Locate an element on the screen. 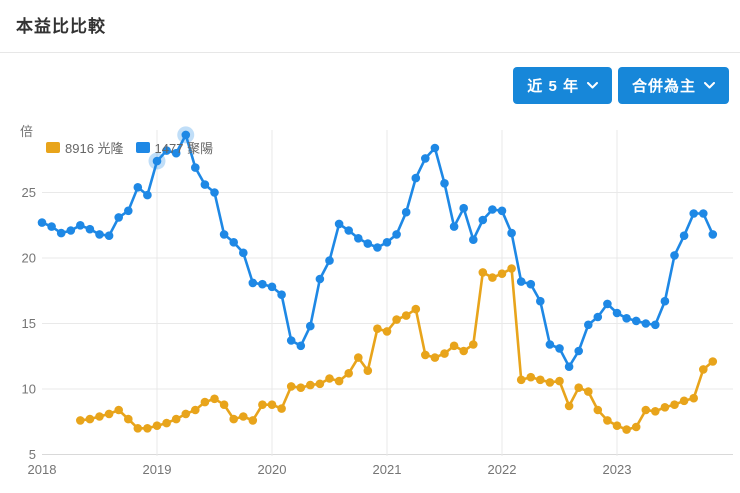 The width and height of the screenshot is (740, 493). legend-item-1477: 1477 聚陽 is located at coordinates (174, 147).